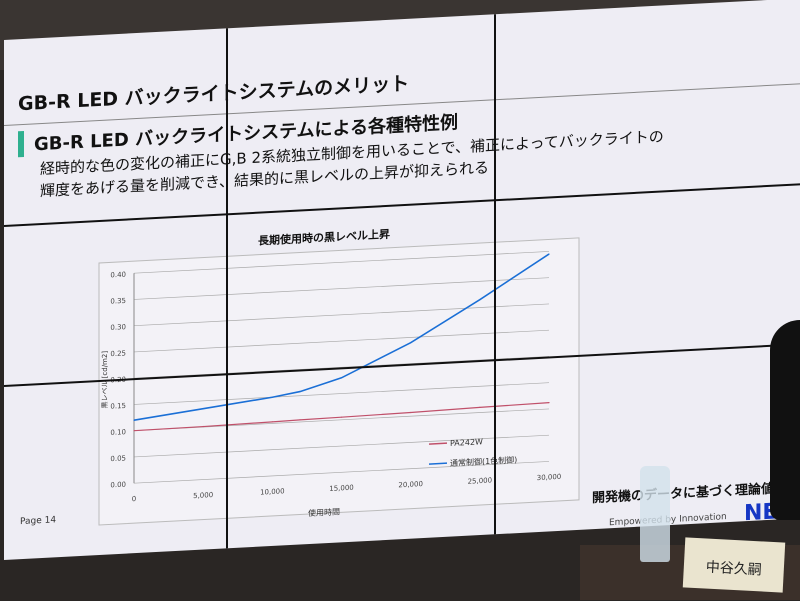 This screenshot has height=601, width=800. What do you see at coordinates (118, 353) in the screenshot?
I see `y-tick-label: 0.25` at bounding box center [118, 353].